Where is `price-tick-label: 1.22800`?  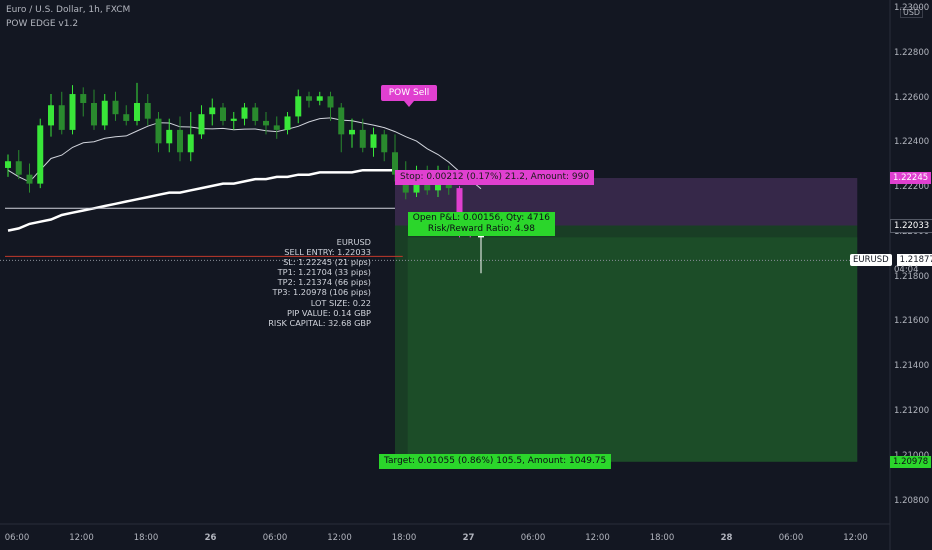
price-tick-label: 1.22800 is located at coordinates (912, 52).